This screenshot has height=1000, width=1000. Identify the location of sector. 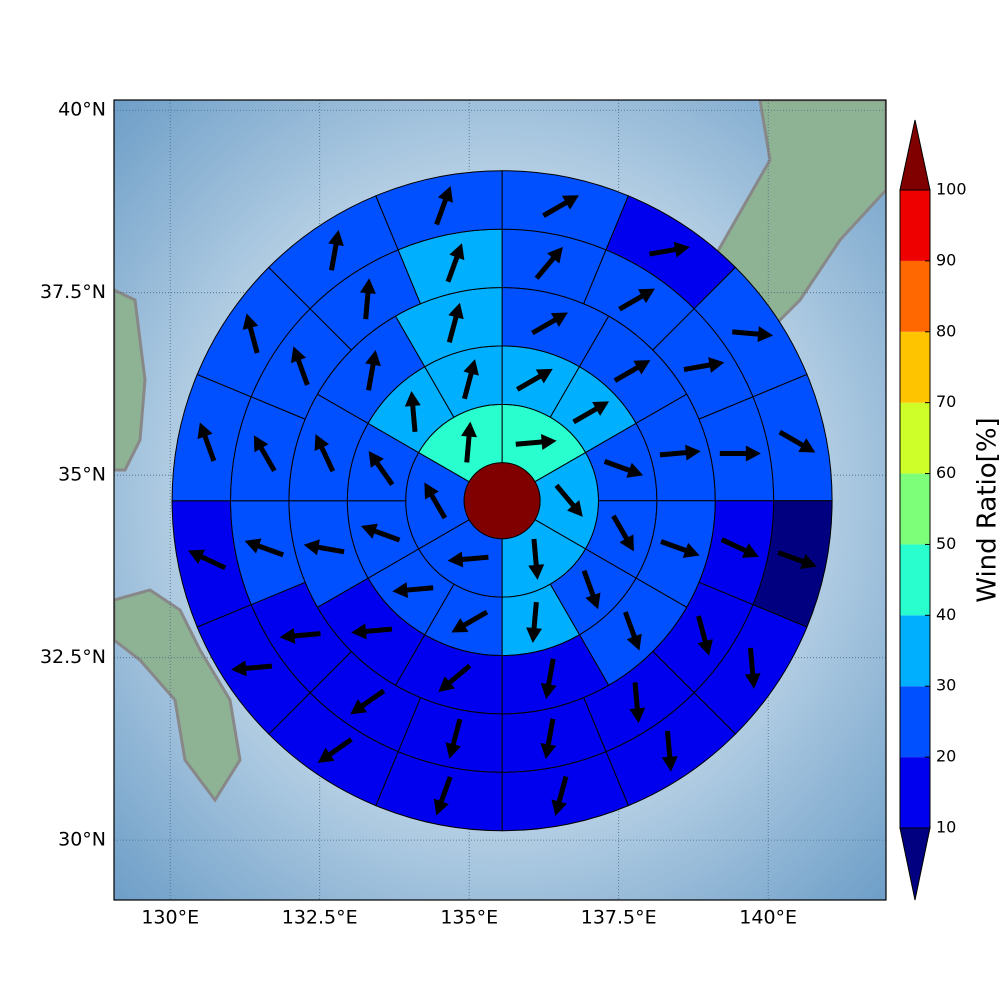
(439, 210).